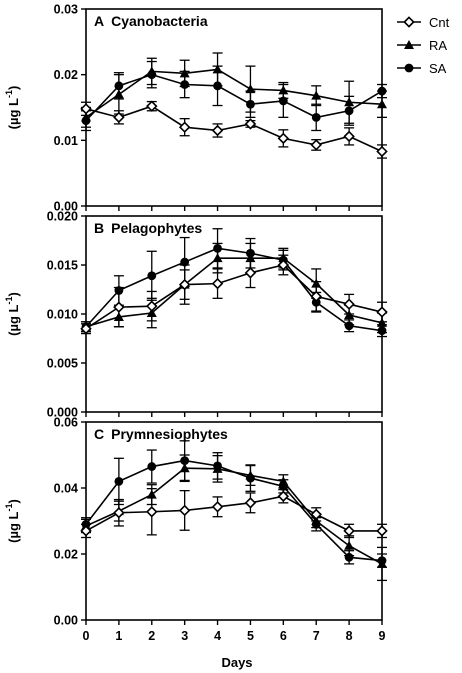 The height and width of the screenshot is (673, 462). I want to click on legend-entry-cnt: Cnt, so click(423, 22).